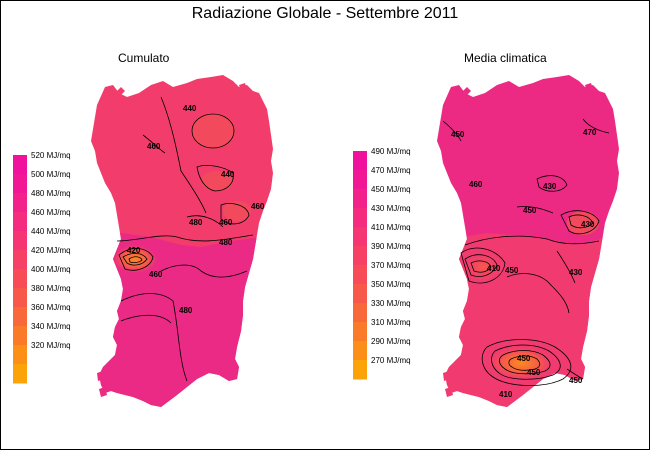  I want to click on legend-label: 430 MJ/mq, so click(391, 208).